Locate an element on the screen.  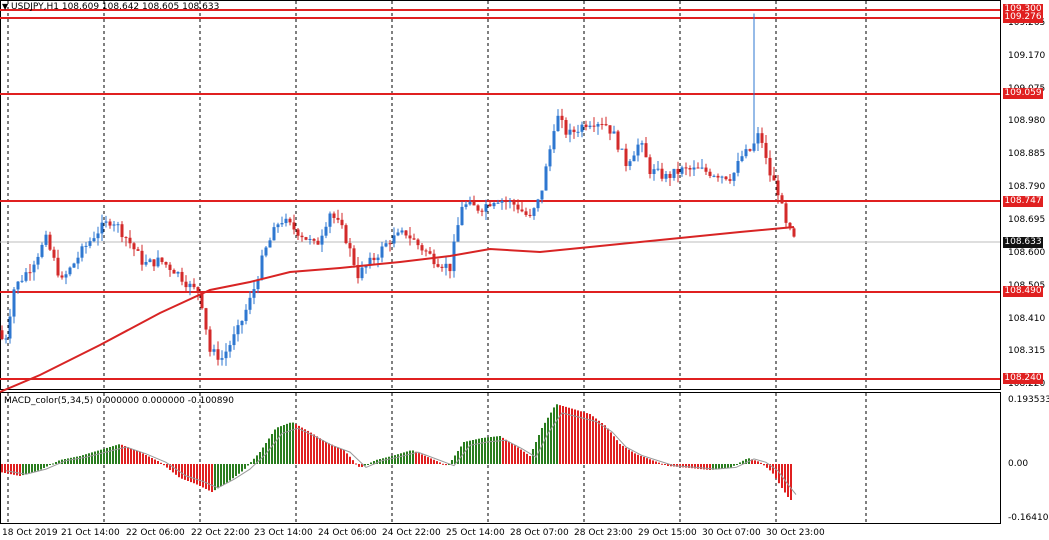
price-tick: 108.695 is located at coordinates (1027, 220).